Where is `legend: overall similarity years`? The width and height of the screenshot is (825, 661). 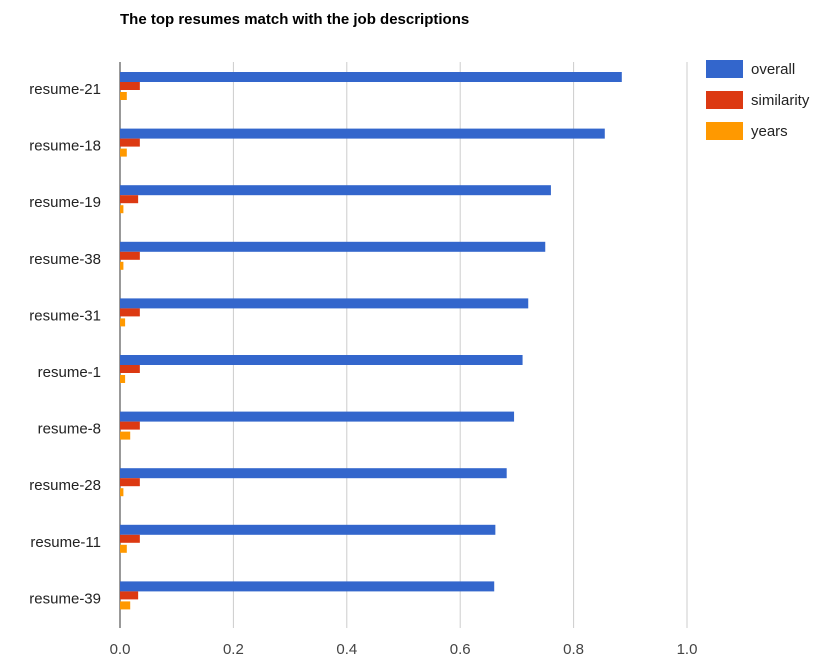
legend: overall similarity years is located at coordinates (758, 100).